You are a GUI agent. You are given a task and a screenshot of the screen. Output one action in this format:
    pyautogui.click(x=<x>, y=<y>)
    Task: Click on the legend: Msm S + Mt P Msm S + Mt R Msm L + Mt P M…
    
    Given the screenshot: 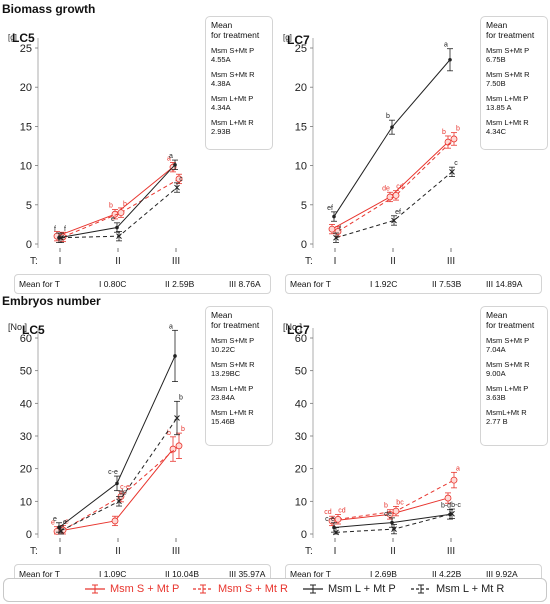 What is the action you would take?
    pyautogui.click(x=275, y=590)
    